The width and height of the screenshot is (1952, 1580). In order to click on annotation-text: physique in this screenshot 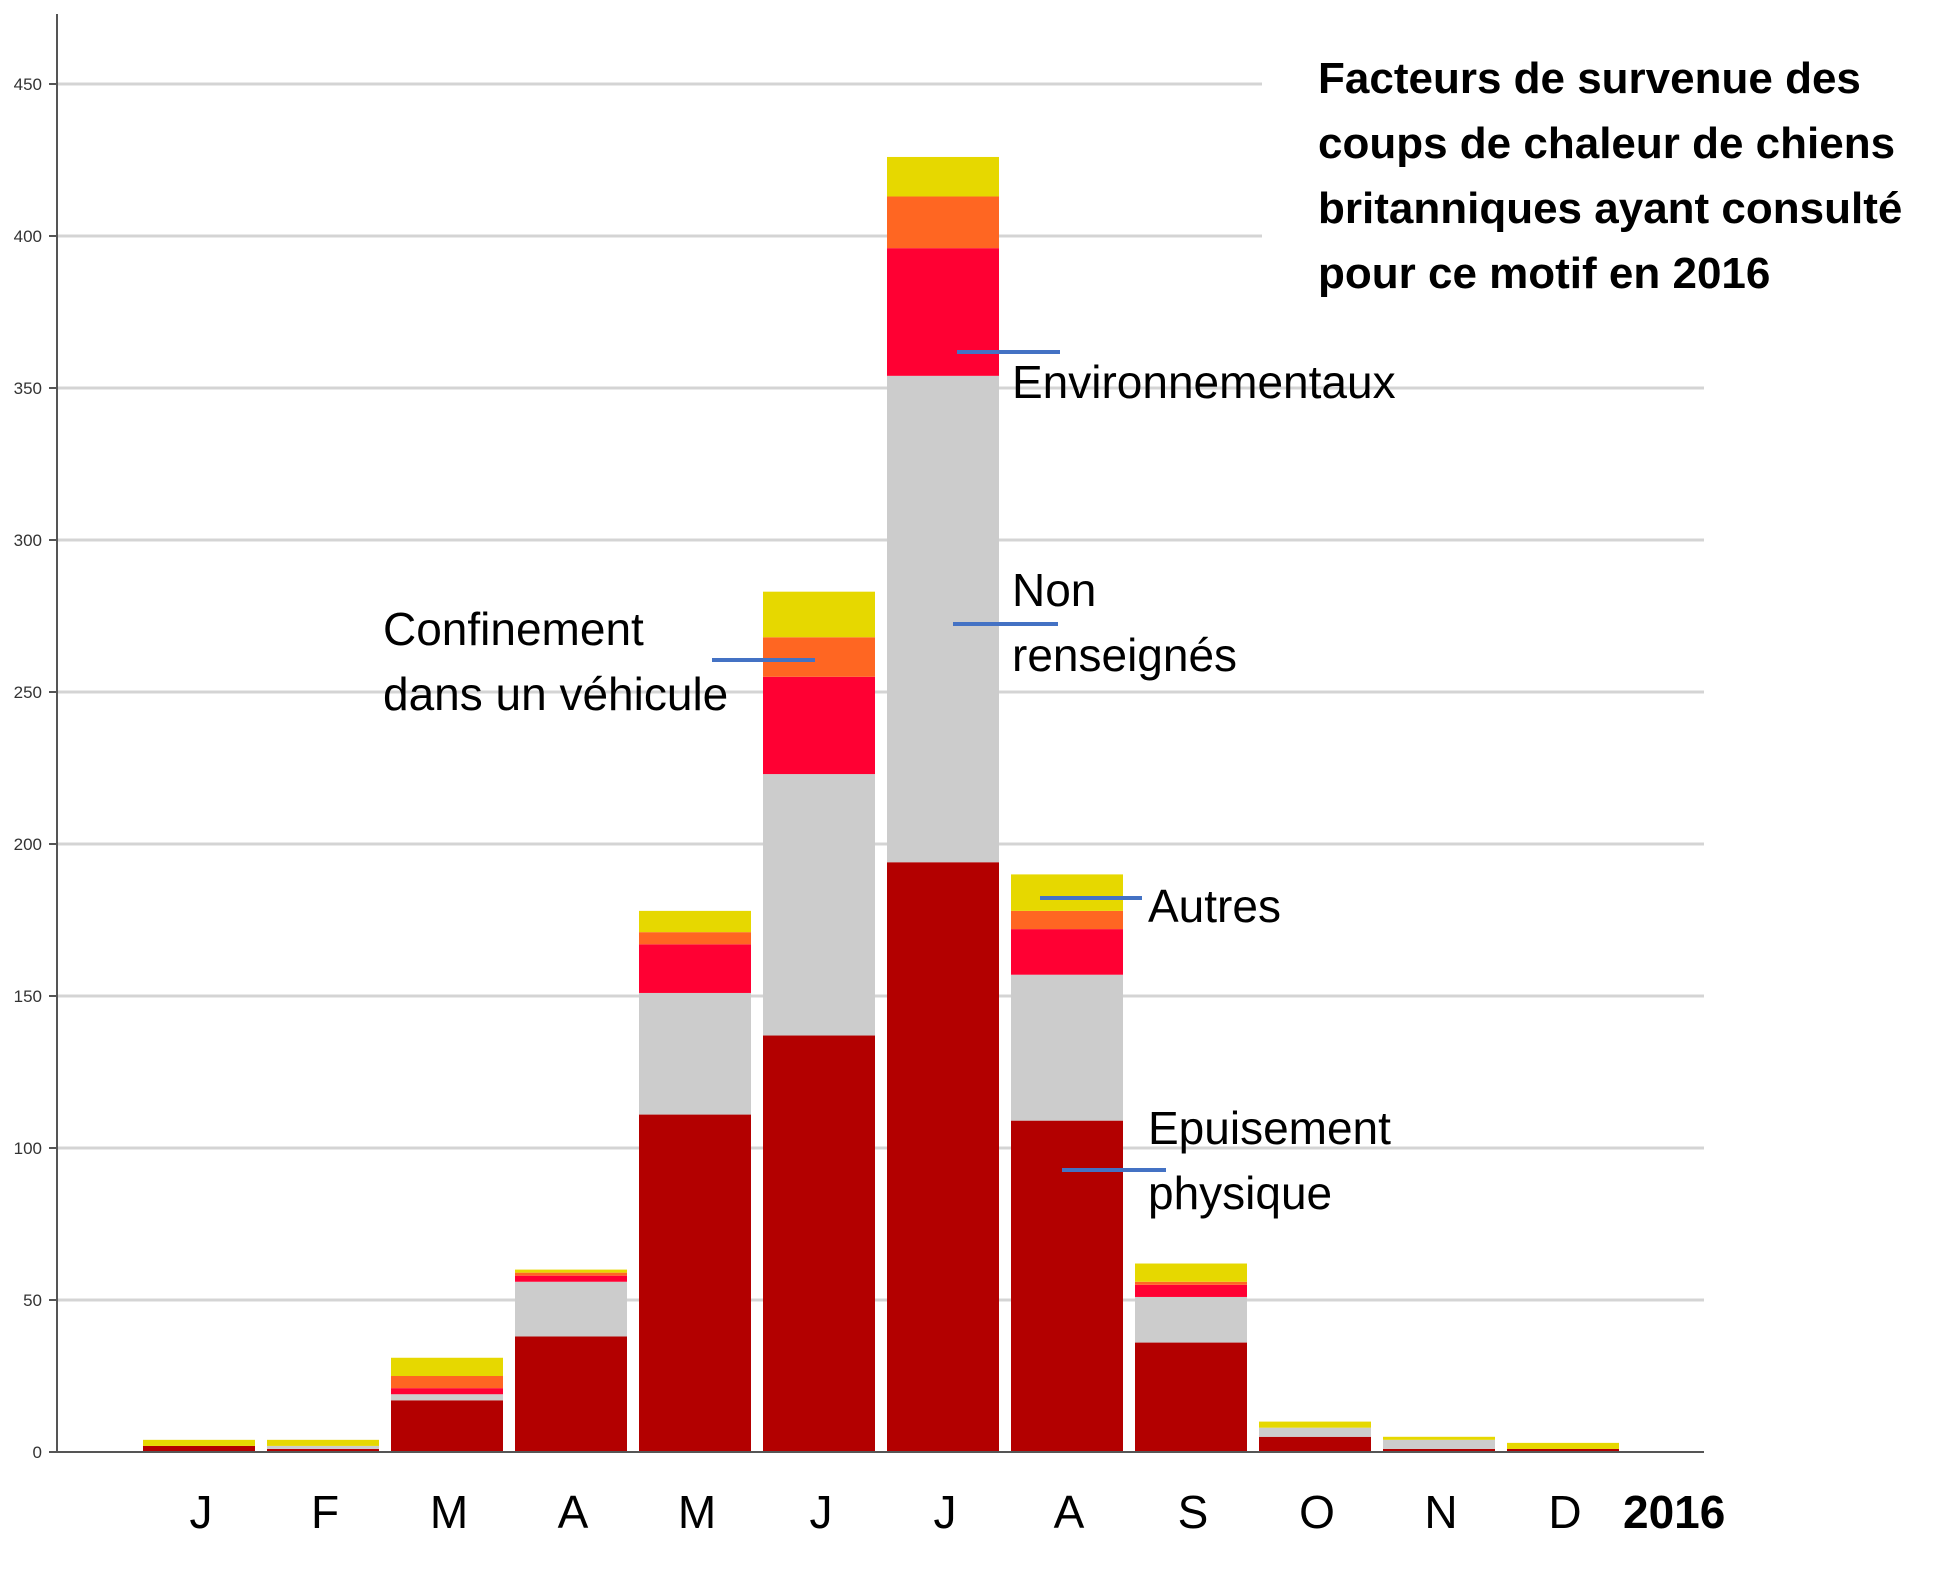, I will do `click(1240, 1193)`.